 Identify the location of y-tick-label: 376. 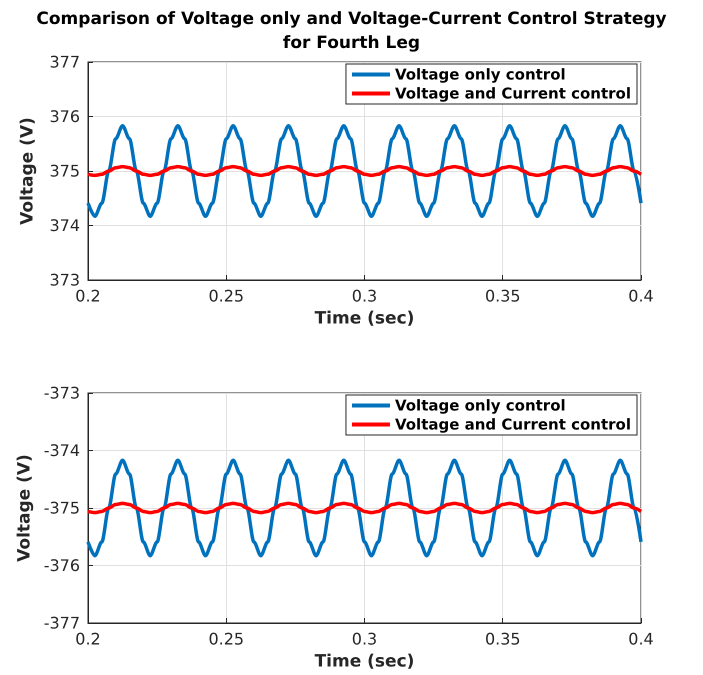
(64, 116).